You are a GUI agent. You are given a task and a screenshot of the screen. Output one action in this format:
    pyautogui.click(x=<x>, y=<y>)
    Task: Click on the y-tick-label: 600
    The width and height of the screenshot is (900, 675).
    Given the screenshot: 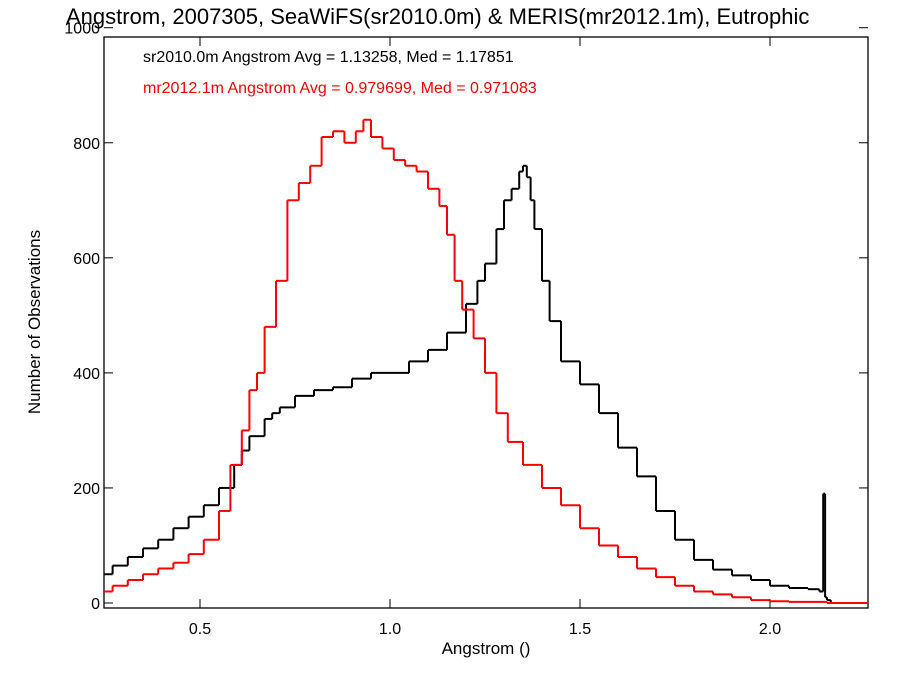 What is the action you would take?
    pyautogui.click(x=86, y=259)
    